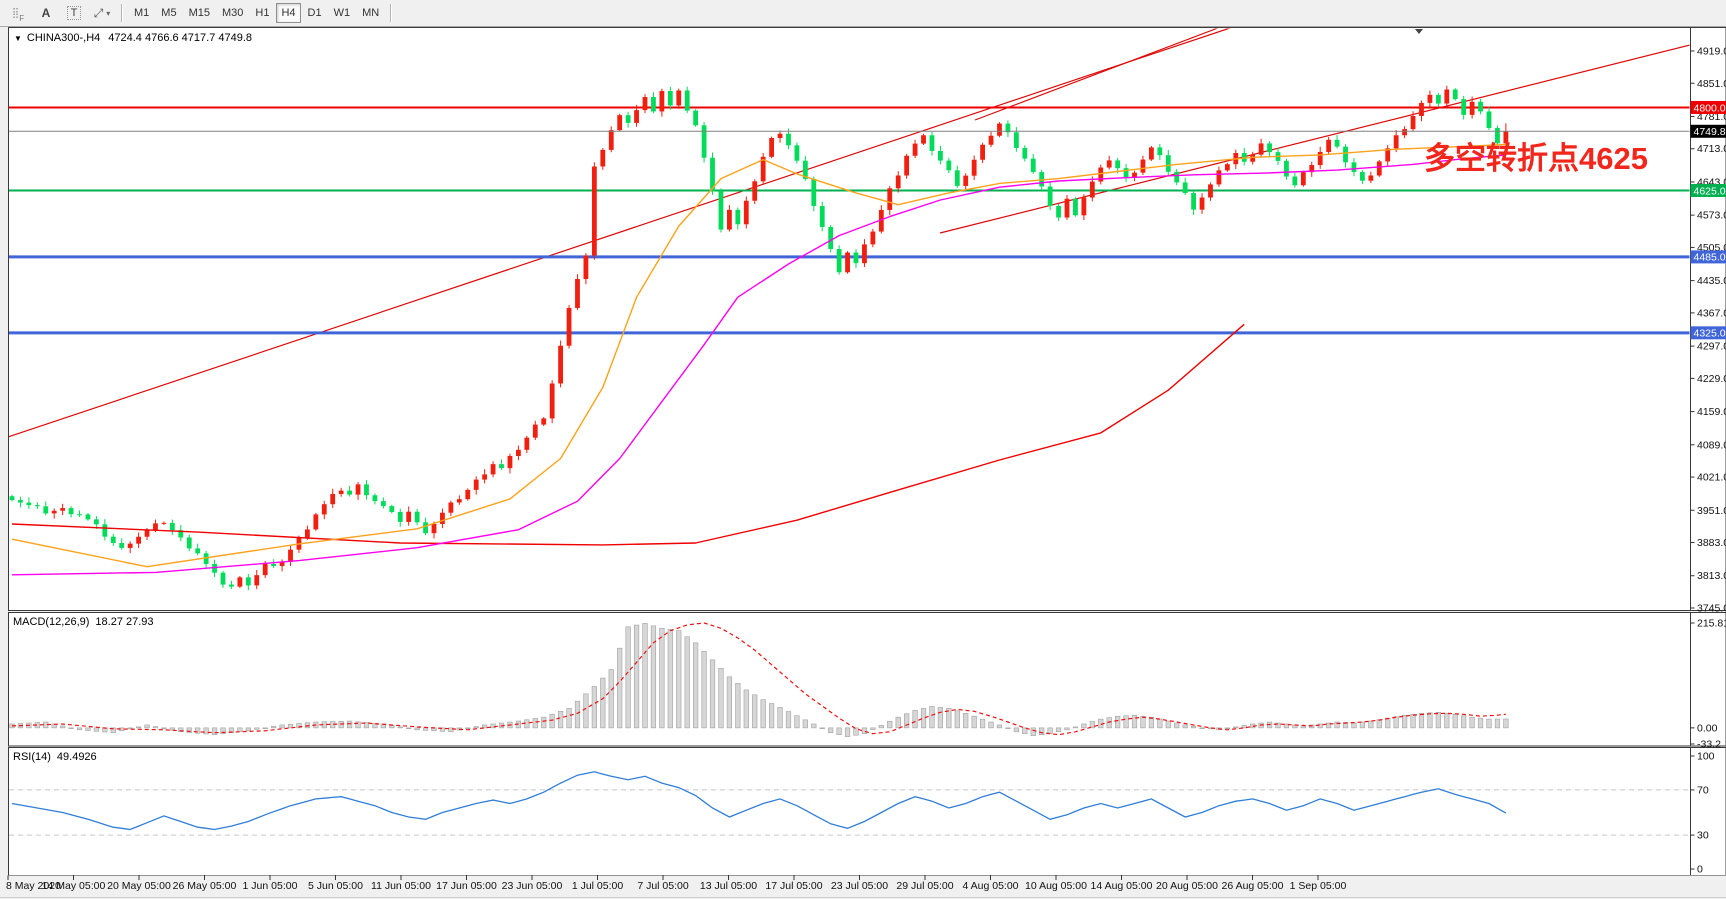 This screenshot has height=899, width=1726. I want to click on grip-icon: ⣿ F, so click(18, 13).